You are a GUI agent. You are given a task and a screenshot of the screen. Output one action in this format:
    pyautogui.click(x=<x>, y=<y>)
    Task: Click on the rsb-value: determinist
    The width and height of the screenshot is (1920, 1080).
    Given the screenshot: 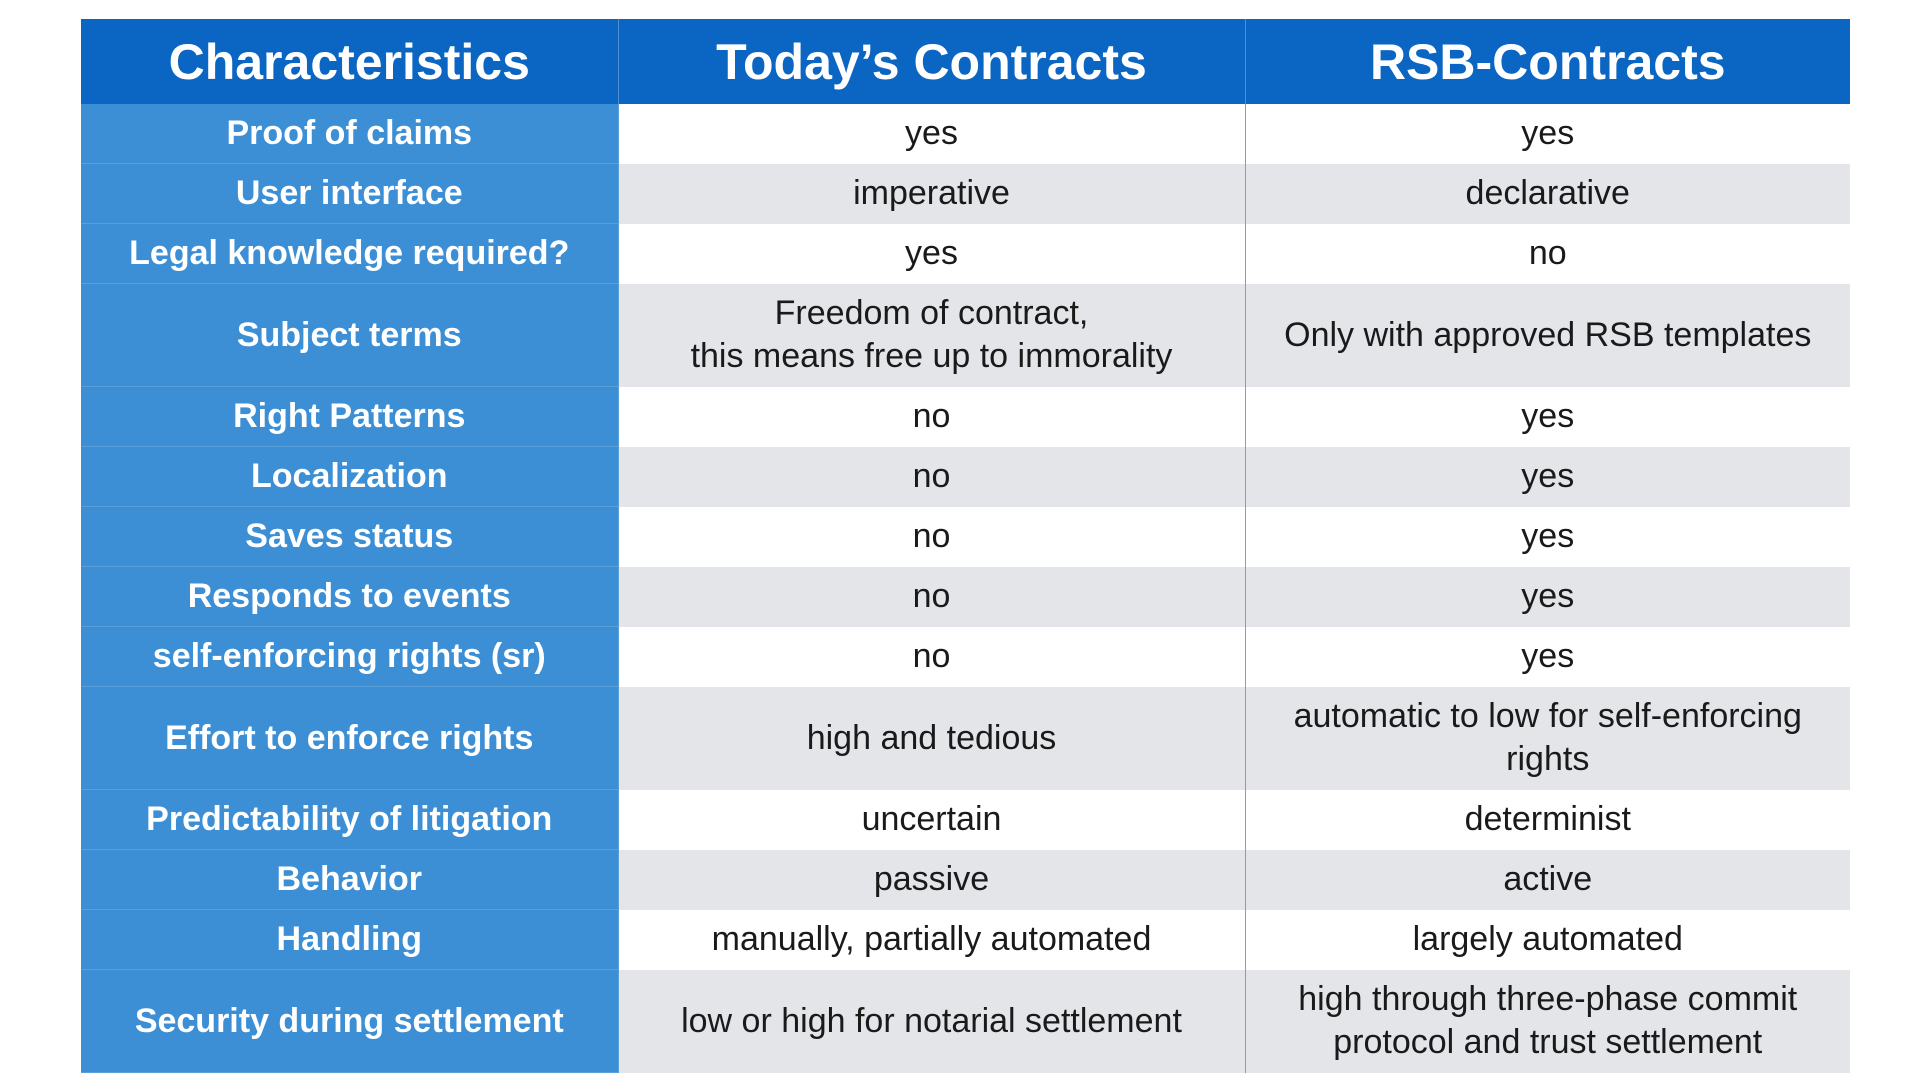 What is the action you would take?
    pyautogui.click(x=1547, y=819)
    